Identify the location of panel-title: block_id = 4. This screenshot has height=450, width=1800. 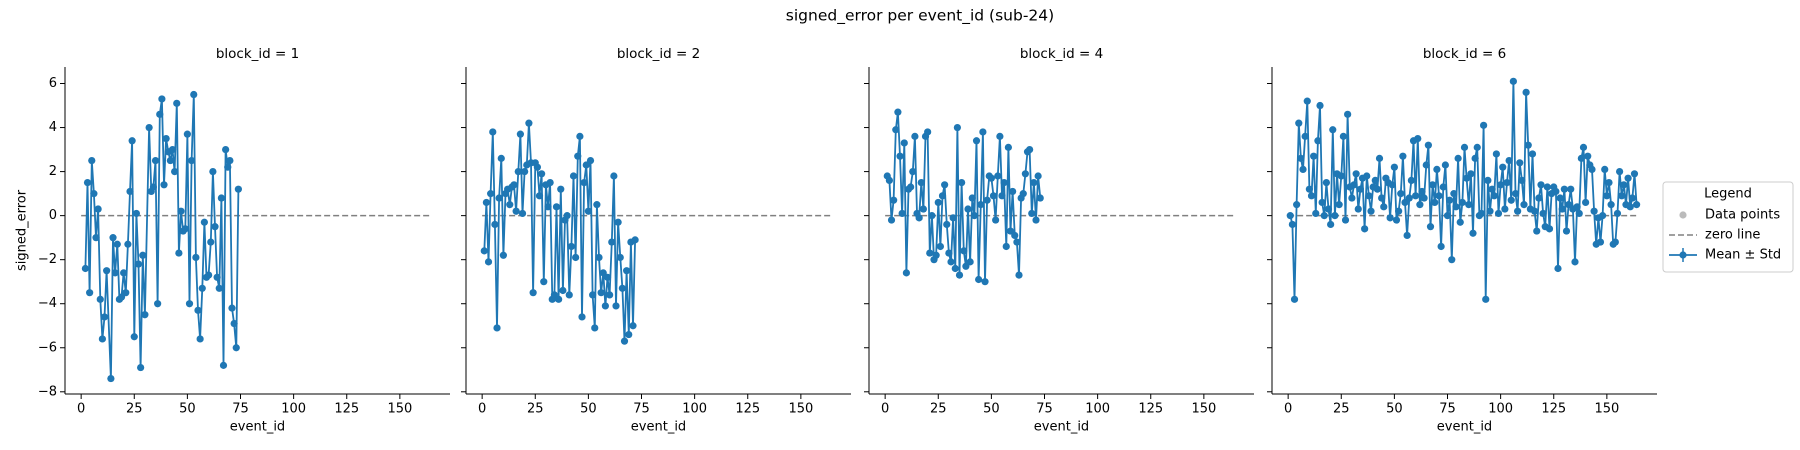
(1061, 54).